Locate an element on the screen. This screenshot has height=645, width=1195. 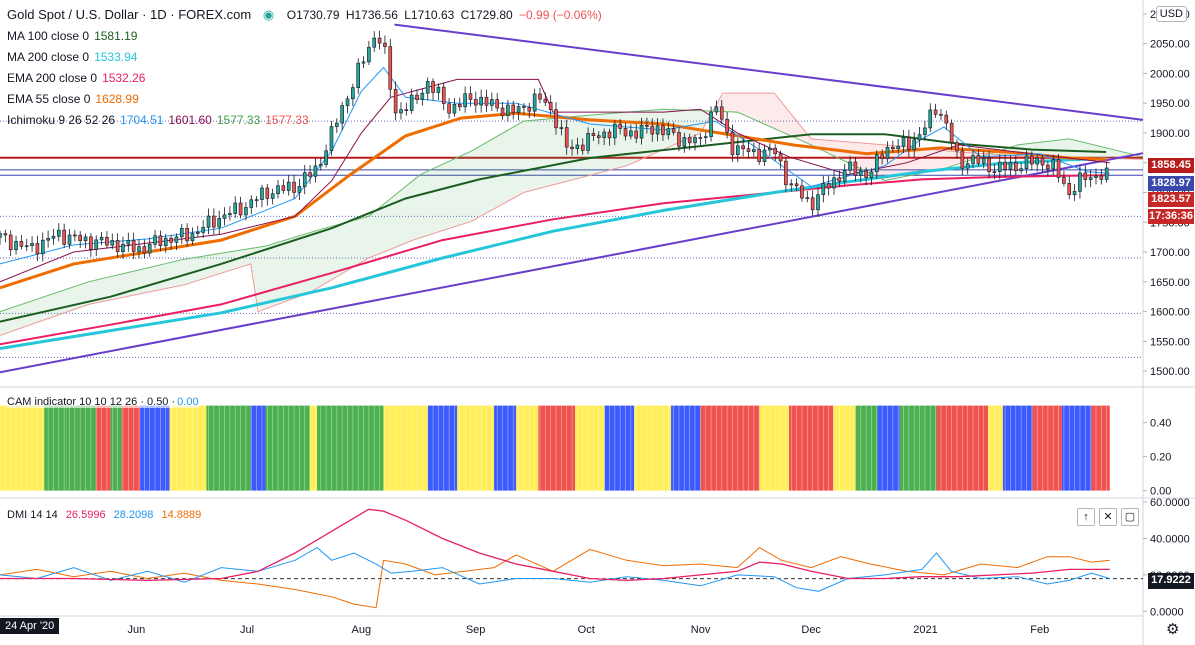
x-tick-label-Aug: Aug is located at coordinates (362, 630).